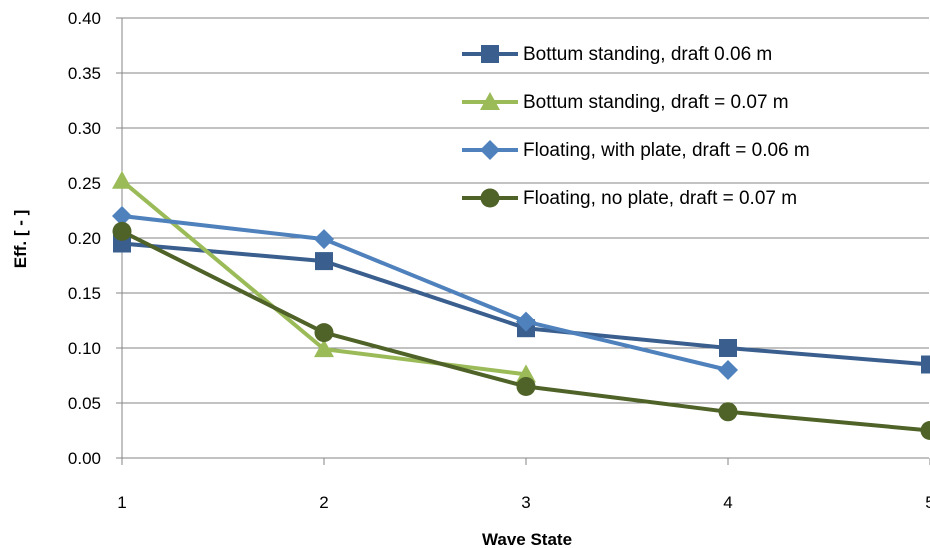 This screenshot has width=930, height=548. What do you see at coordinates (927, 502) in the screenshot?
I see `x-tick-label: 5` at bounding box center [927, 502].